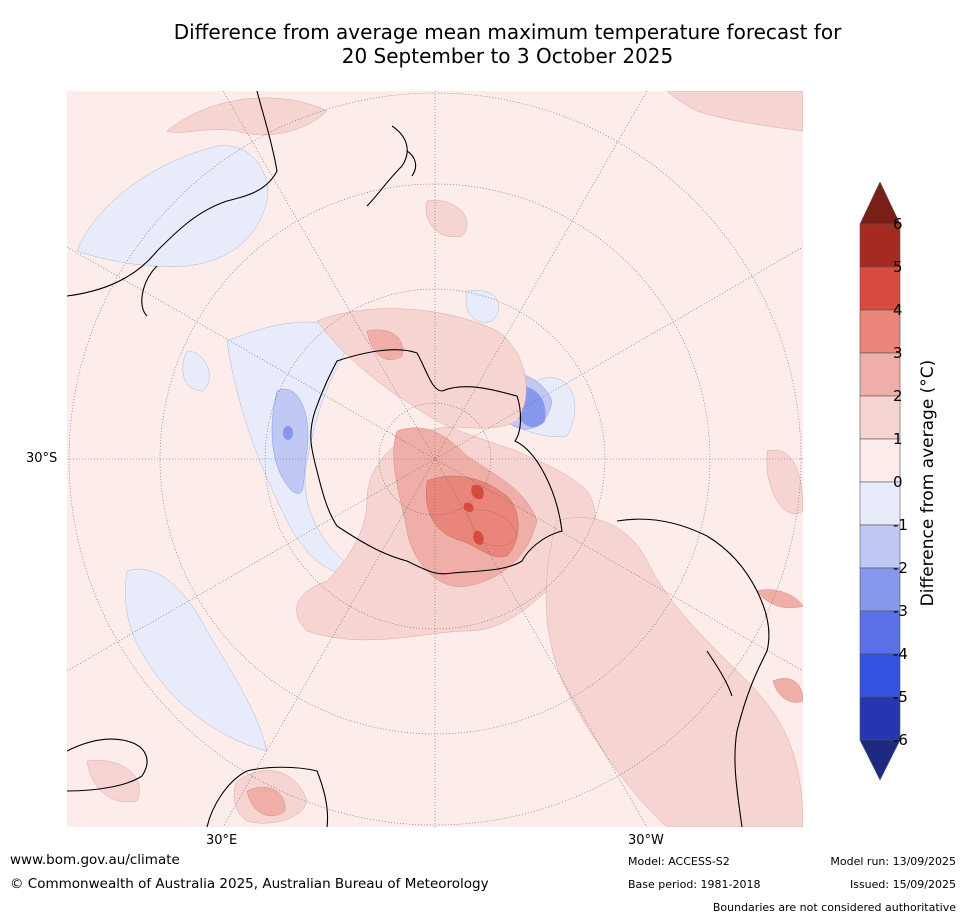 The height and width of the screenshot is (919, 965). Describe the element at coordinates (436, 462) in the screenshot. I see `antarctica-coast` at that location.